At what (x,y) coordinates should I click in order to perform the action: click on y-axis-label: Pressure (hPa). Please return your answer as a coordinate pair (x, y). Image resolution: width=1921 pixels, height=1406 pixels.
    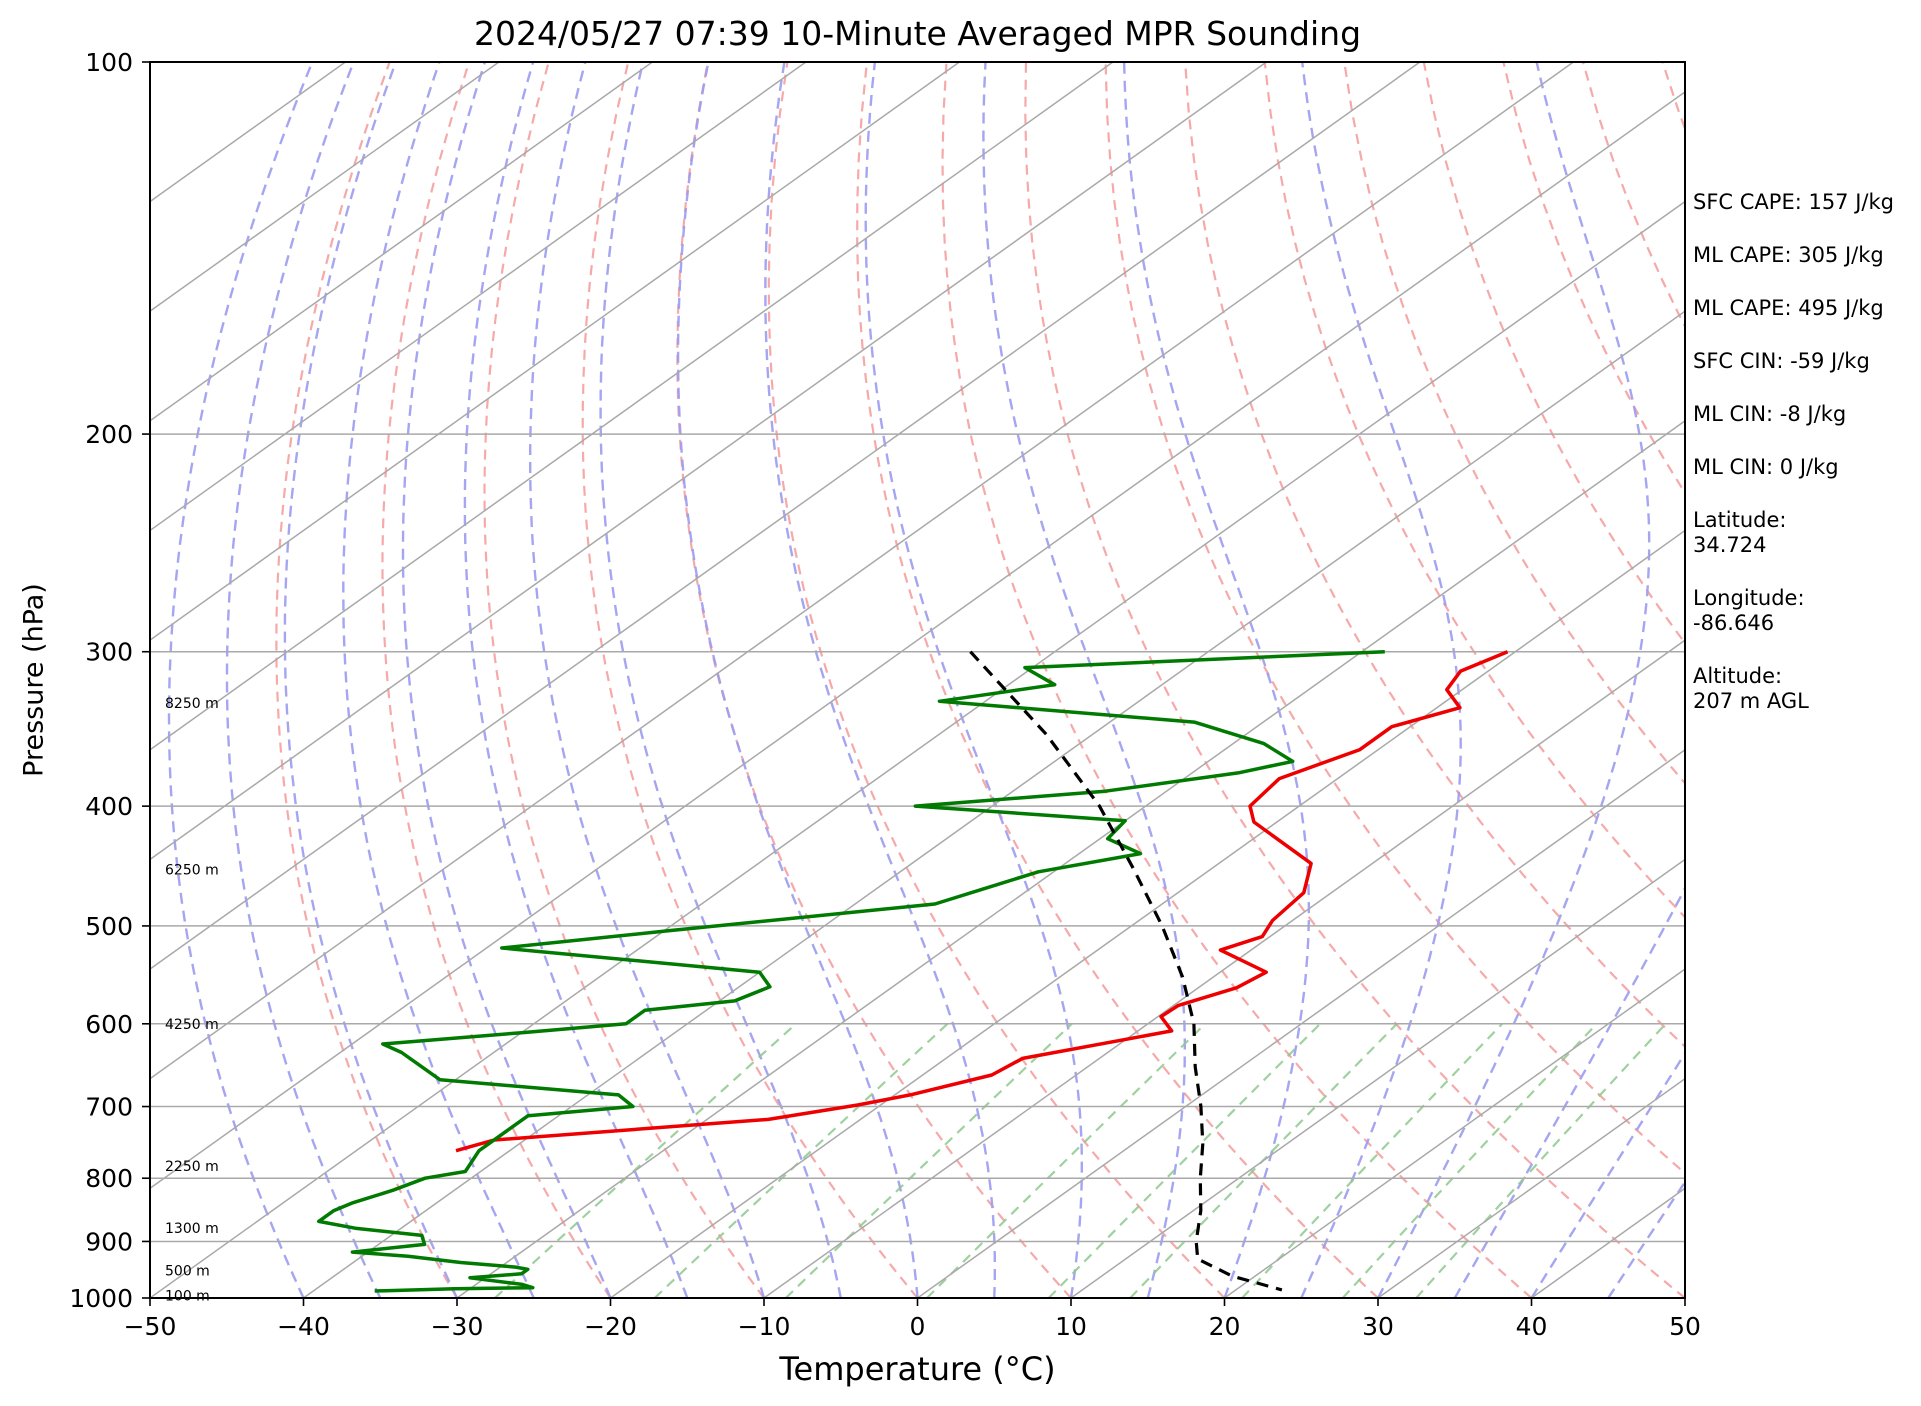
    Looking at the image, I should click on (34, 680).